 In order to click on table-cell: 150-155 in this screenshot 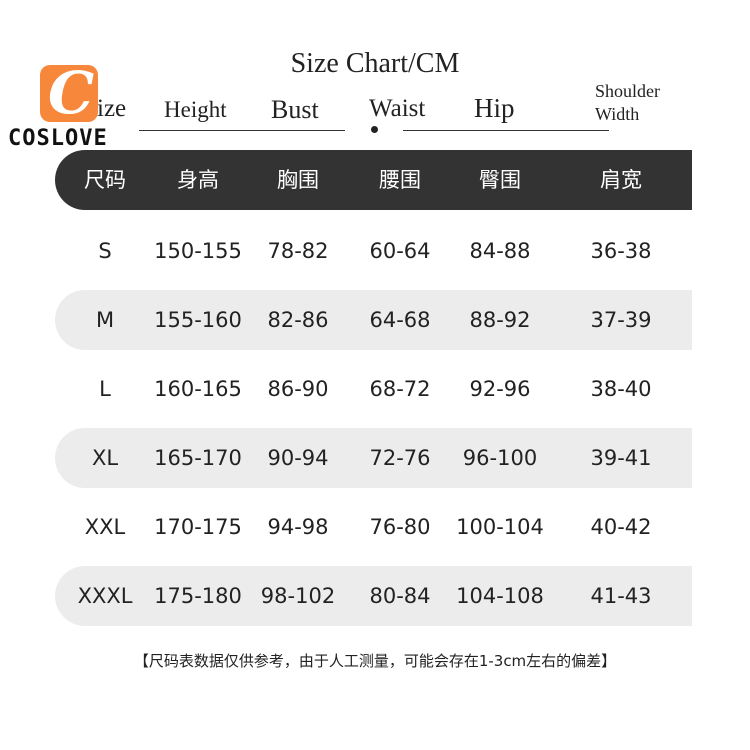, I will do `click(198, 251)`.